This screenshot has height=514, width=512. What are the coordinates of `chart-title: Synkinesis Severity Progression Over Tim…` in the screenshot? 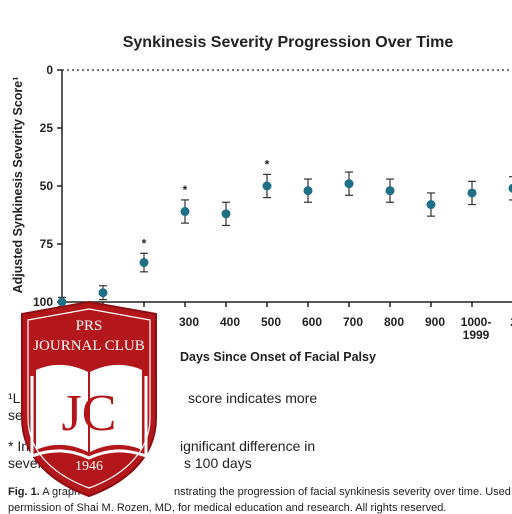 It's located at (288, 42).